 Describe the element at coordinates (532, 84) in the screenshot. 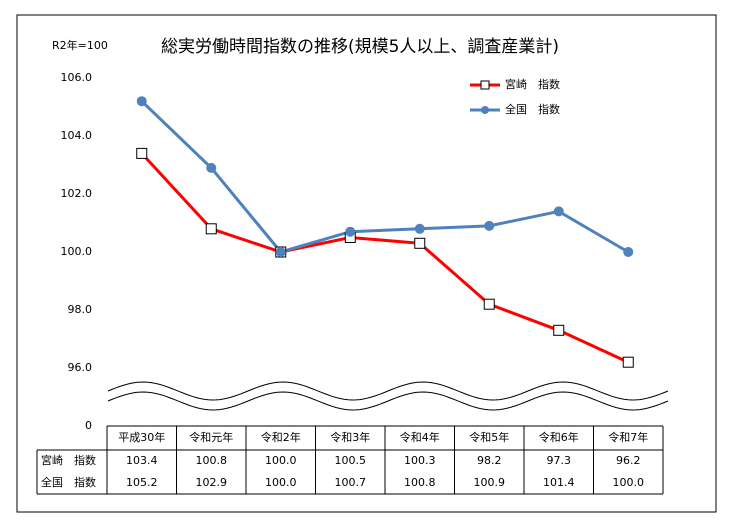

I see `legend-label: 宮崎 指数` at that location.